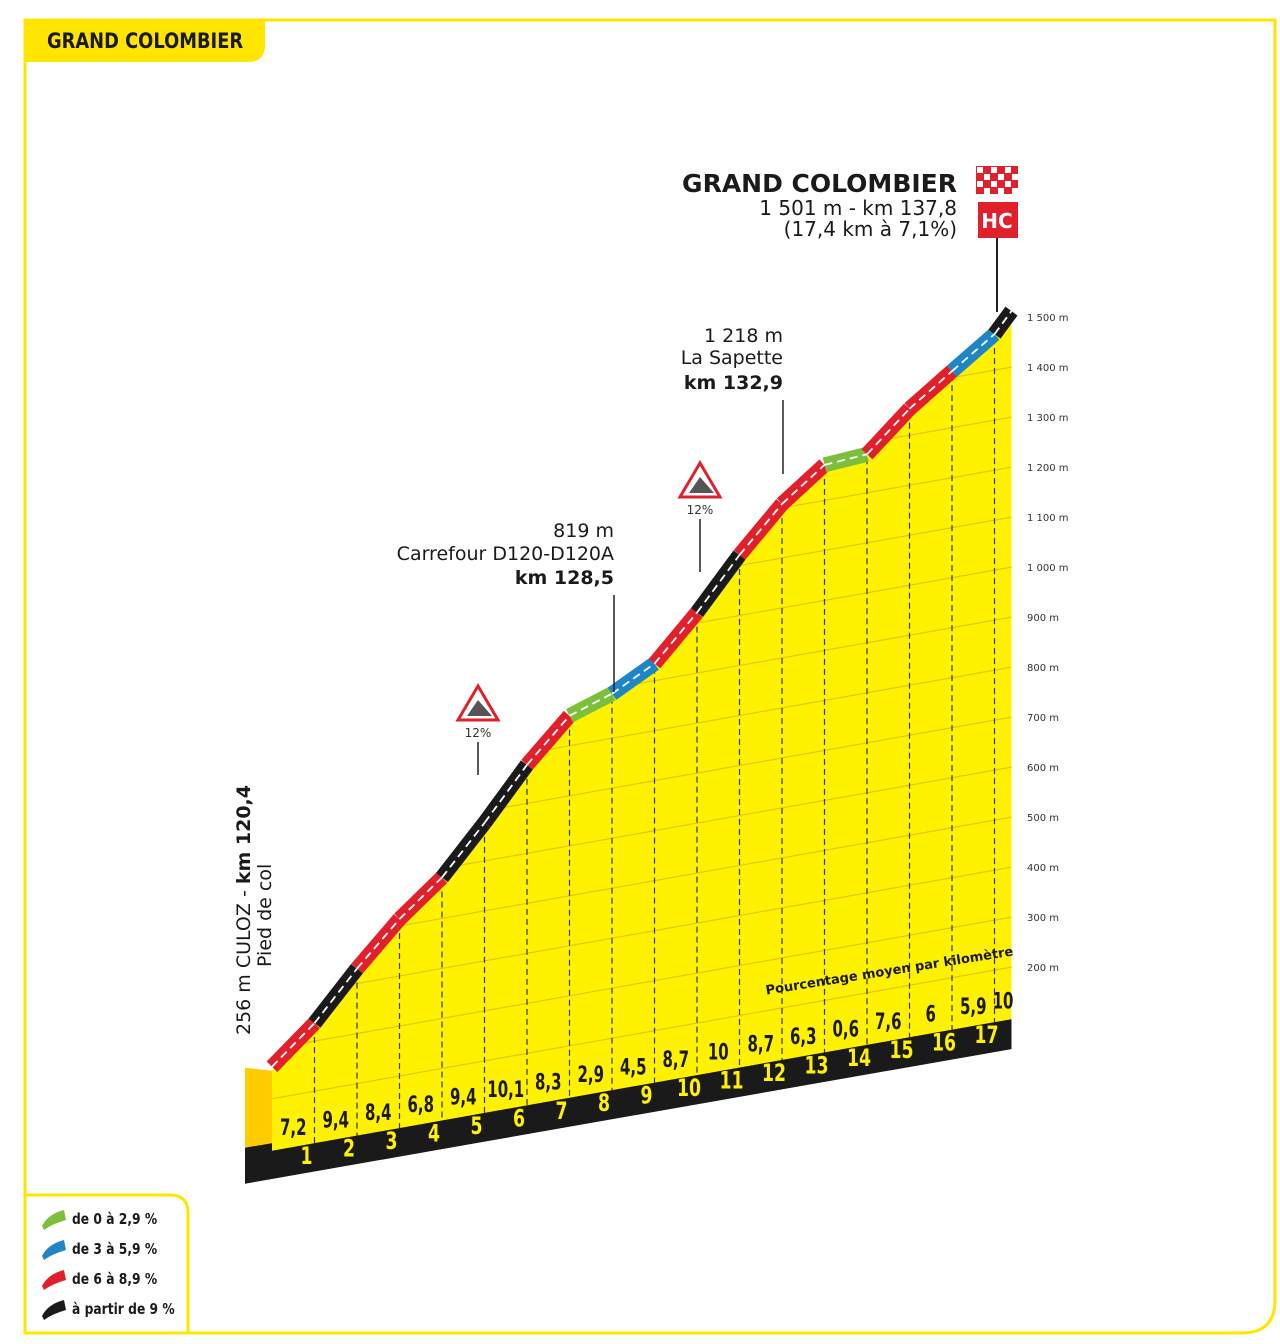 The width and height of the screenshot is (1280, 1344). What do you see at coordinates (1048, 468) in the screenshot?
I see `y-tick-label: 1 200 m` at bounding box center [1048, 468].